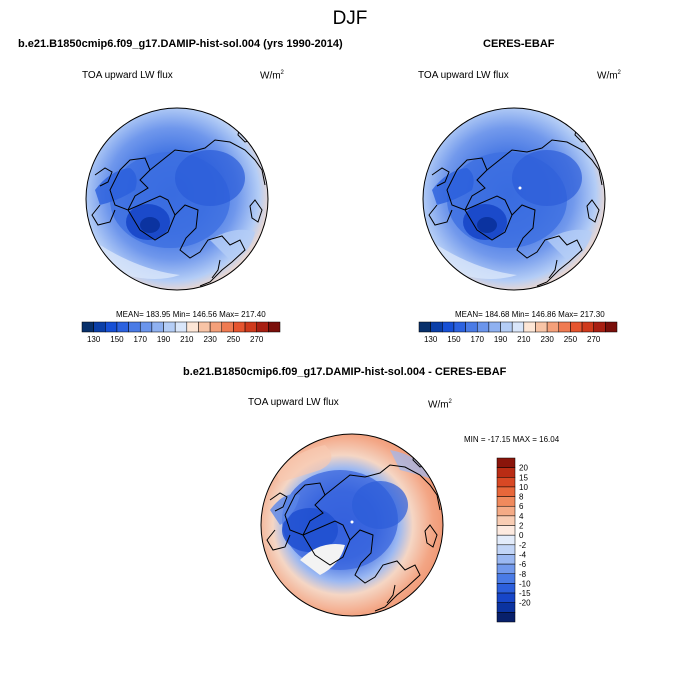 Image resolution: width=700 pixels, height=700 pixels. What do you see at coordinates (609, 76) in the screenshot?
I see `panel2-unit: W/m2` at bounding box center [609, 76].